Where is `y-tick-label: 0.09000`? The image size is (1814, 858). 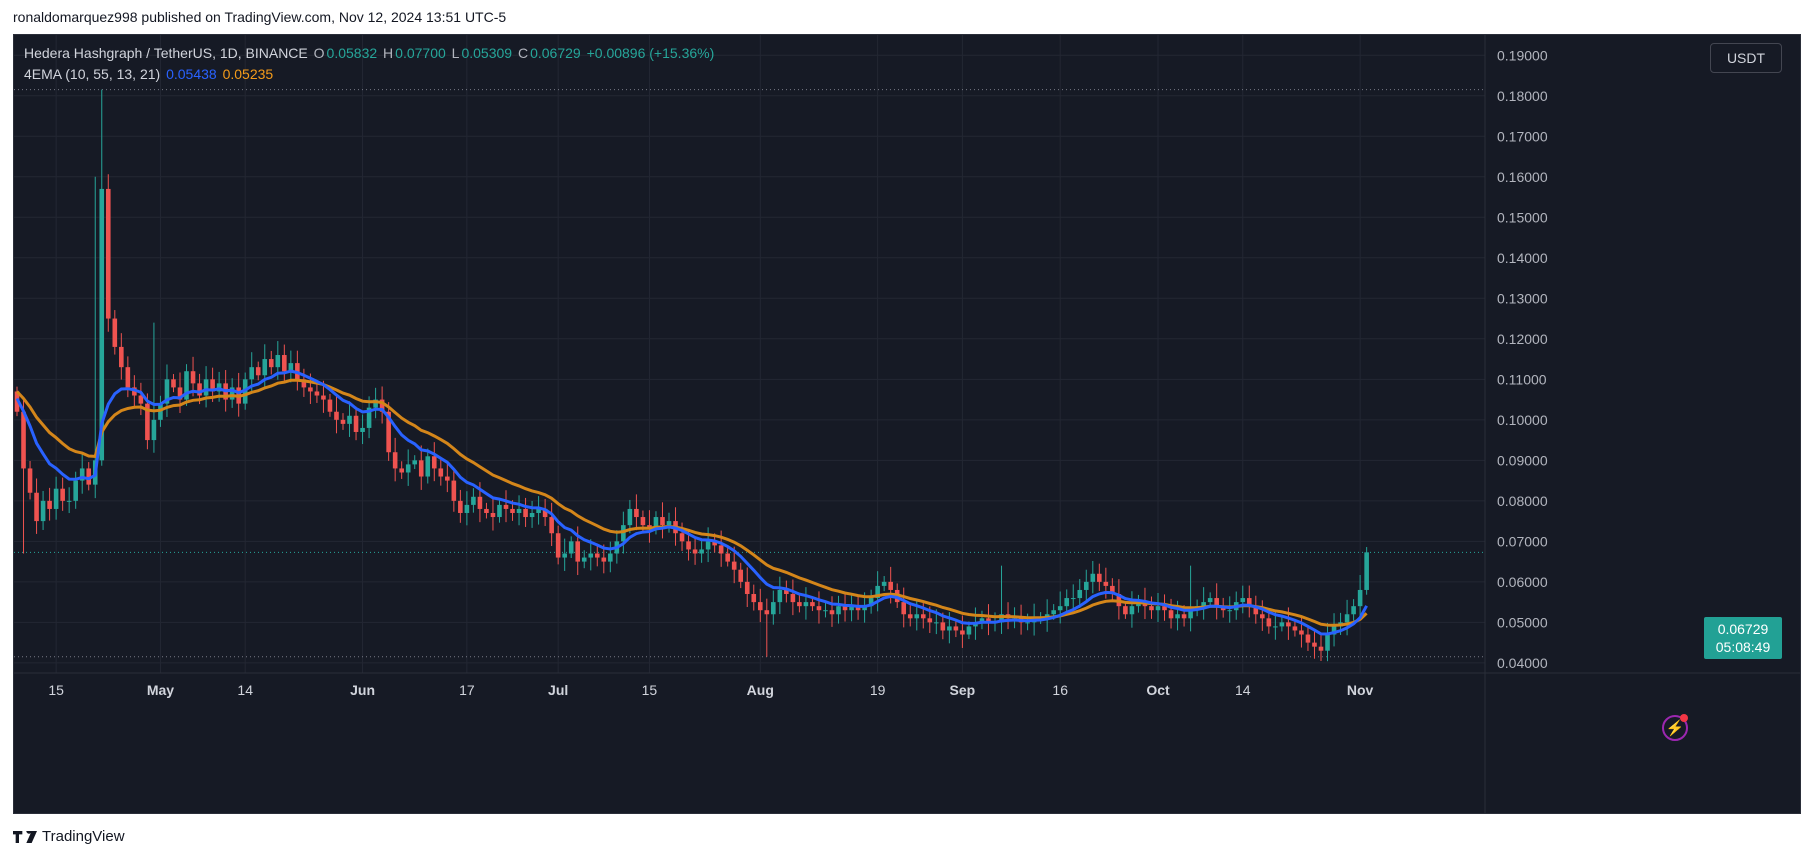 y-tick-label: 0.09000 is located at coordinates (1522, 460).